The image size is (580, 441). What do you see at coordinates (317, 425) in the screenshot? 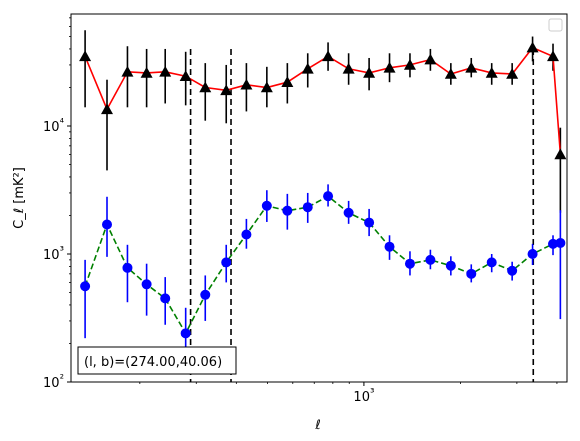
I see `x-axis-label: ℓ` at bounding box center [317, 425].